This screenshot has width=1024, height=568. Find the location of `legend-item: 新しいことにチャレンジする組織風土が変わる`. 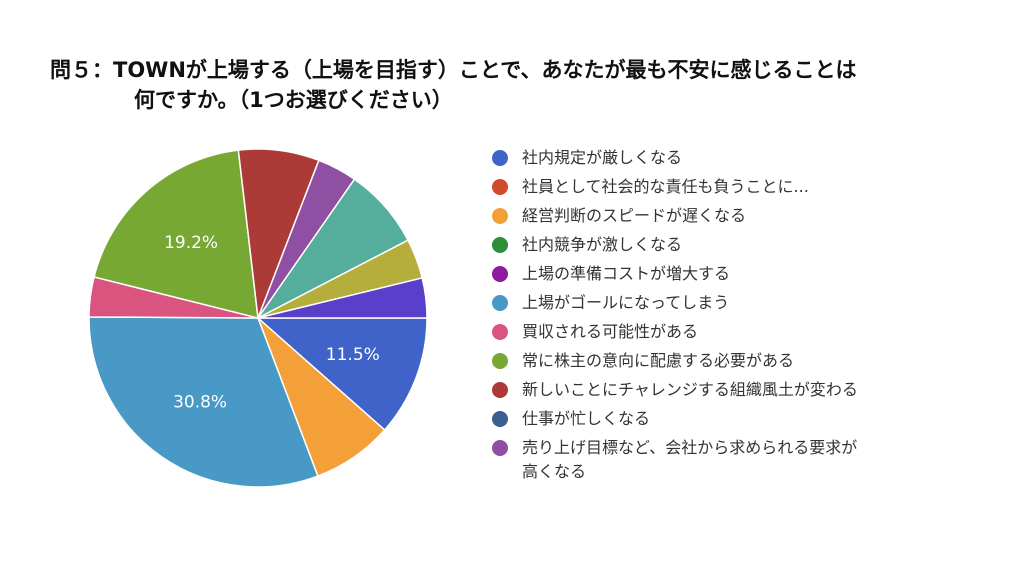

legend-item: 新しいことにチャレンジする組織風土が変わる is located at coordinates (677, 390).